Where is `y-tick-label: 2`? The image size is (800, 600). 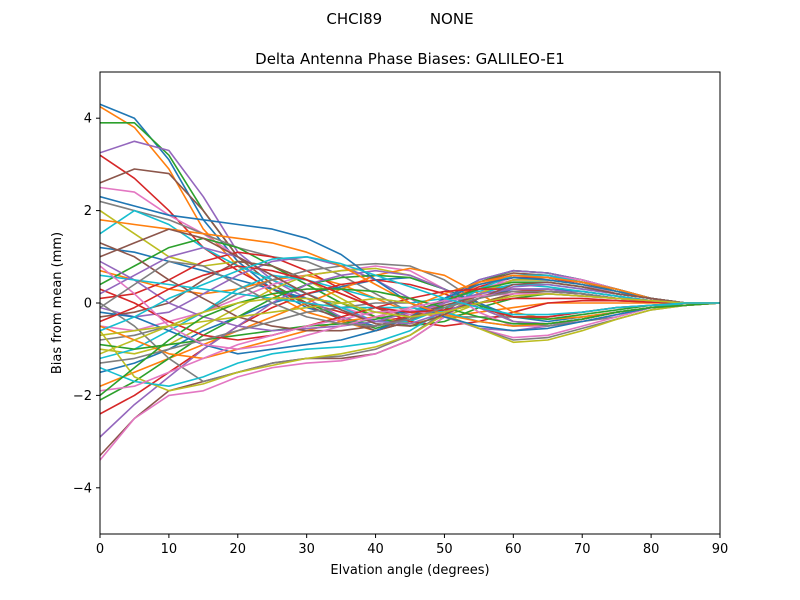
y-tick-label: 2 is located at coordinates (88, 211).